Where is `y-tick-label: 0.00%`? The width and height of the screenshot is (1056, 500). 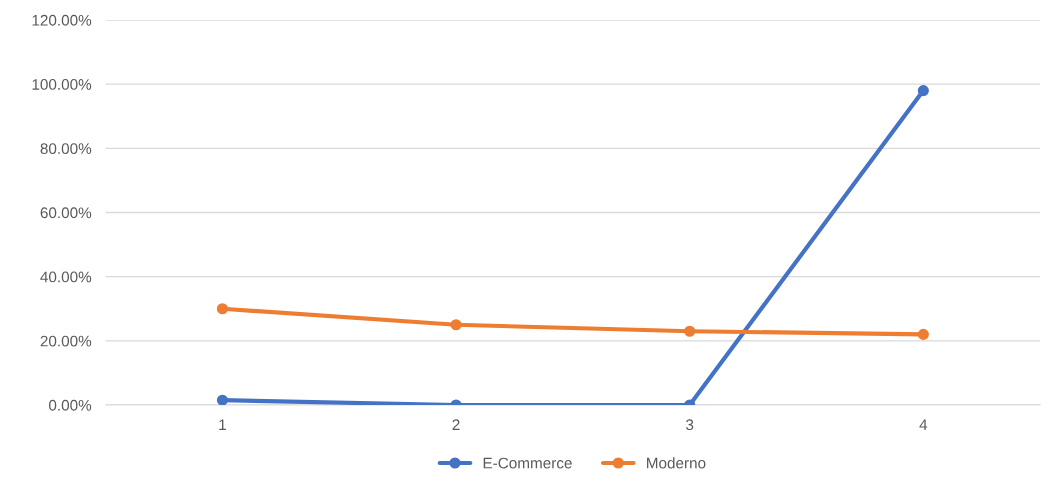 y-tick-label: 0.00% is located at coordinates (70, 405).